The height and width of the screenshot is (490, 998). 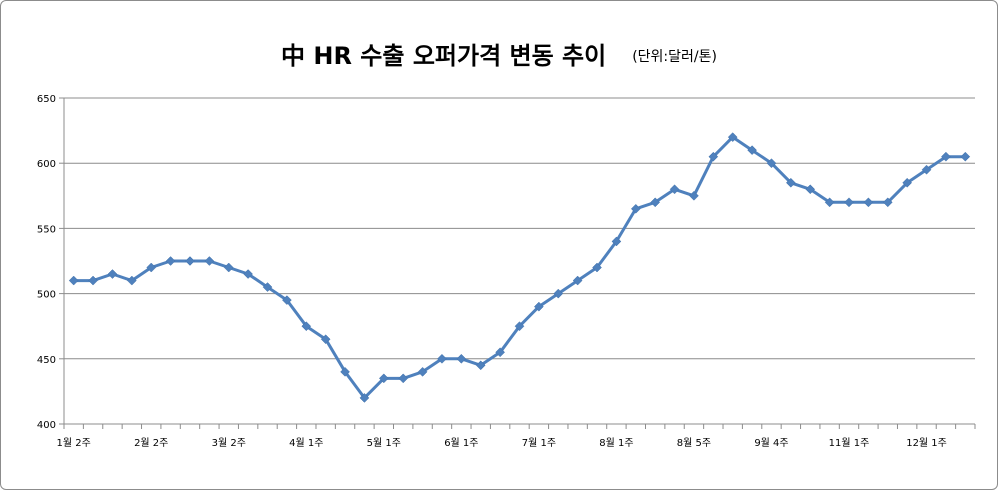 I want to click on y-tick-label: 450, so click(x=46, y=360).